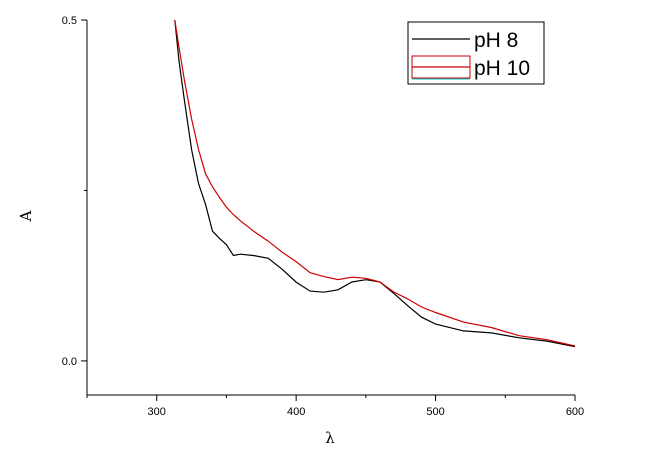  Describe the element at coordinates (330, 438) in the screenshot. I see `x-axis-label: λ` at that location.